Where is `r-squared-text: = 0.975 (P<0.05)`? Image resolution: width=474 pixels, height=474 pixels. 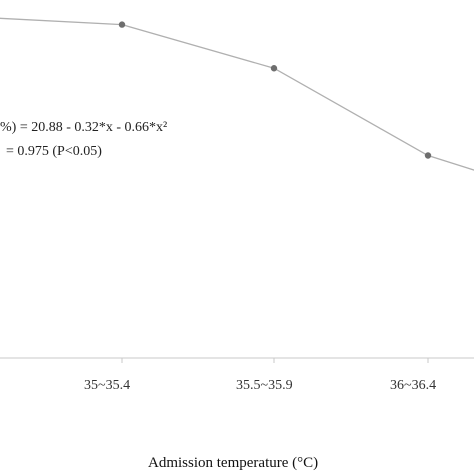 r-squared-text: = 0.975 (P<0.05) is located at coordinates (54, 151).